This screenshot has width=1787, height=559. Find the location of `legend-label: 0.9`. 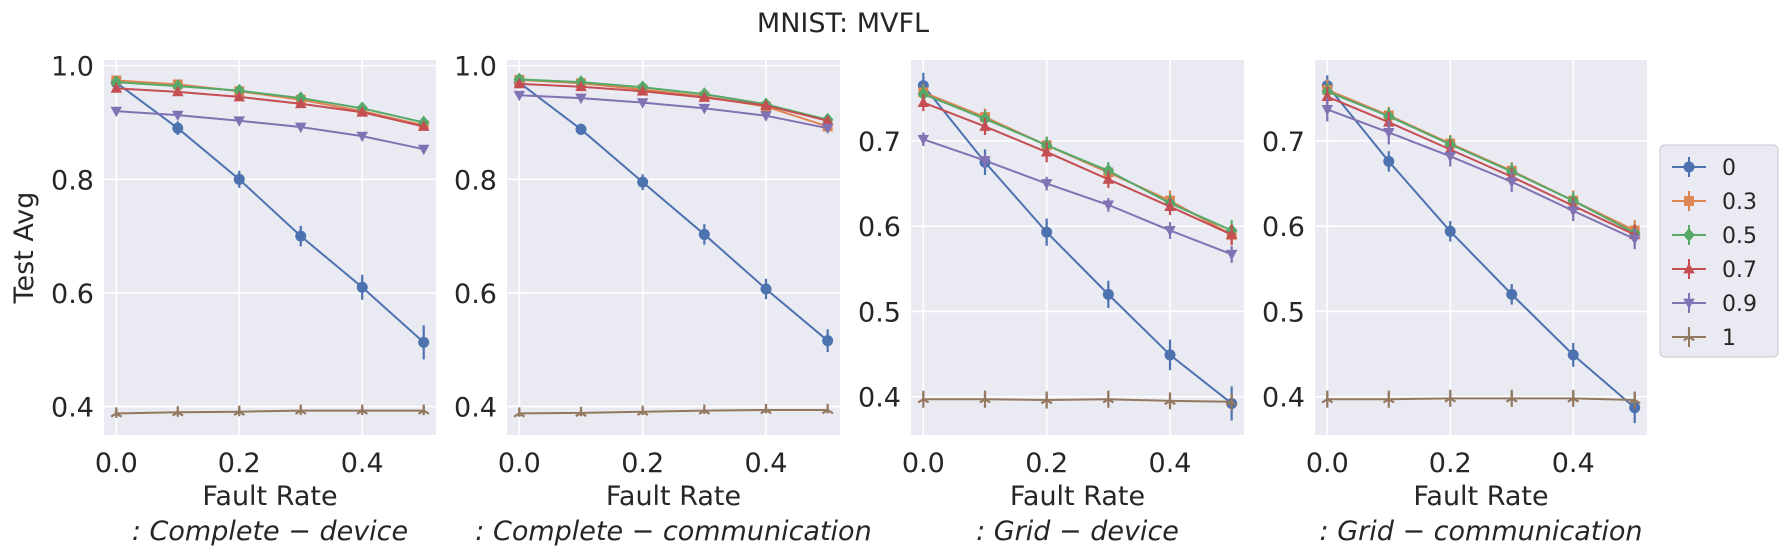

legend-label: 0.9 is located at coordinates (1739, 304).